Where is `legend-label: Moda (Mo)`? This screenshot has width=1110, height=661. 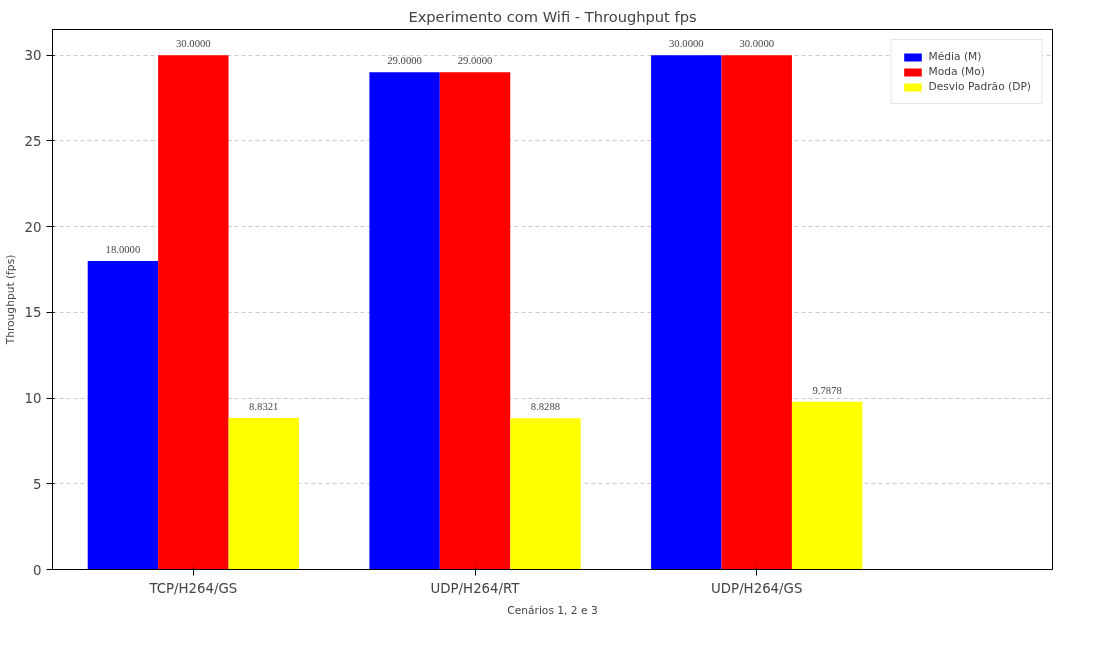
legend-label: Moda (Mo) is located at coordinates (956, 71).